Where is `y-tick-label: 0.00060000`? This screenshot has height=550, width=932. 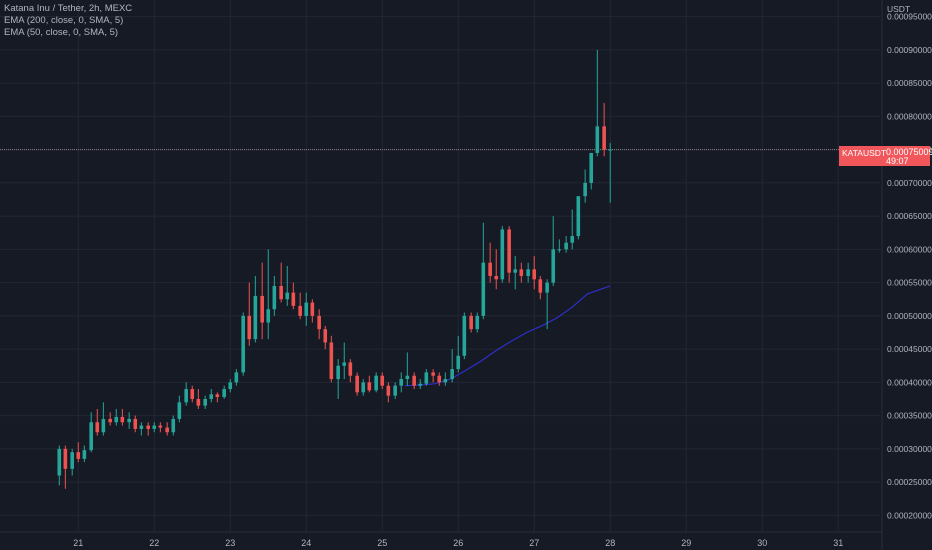 y-tick-label: 0.00060000 is located at coordinates (909, 249).